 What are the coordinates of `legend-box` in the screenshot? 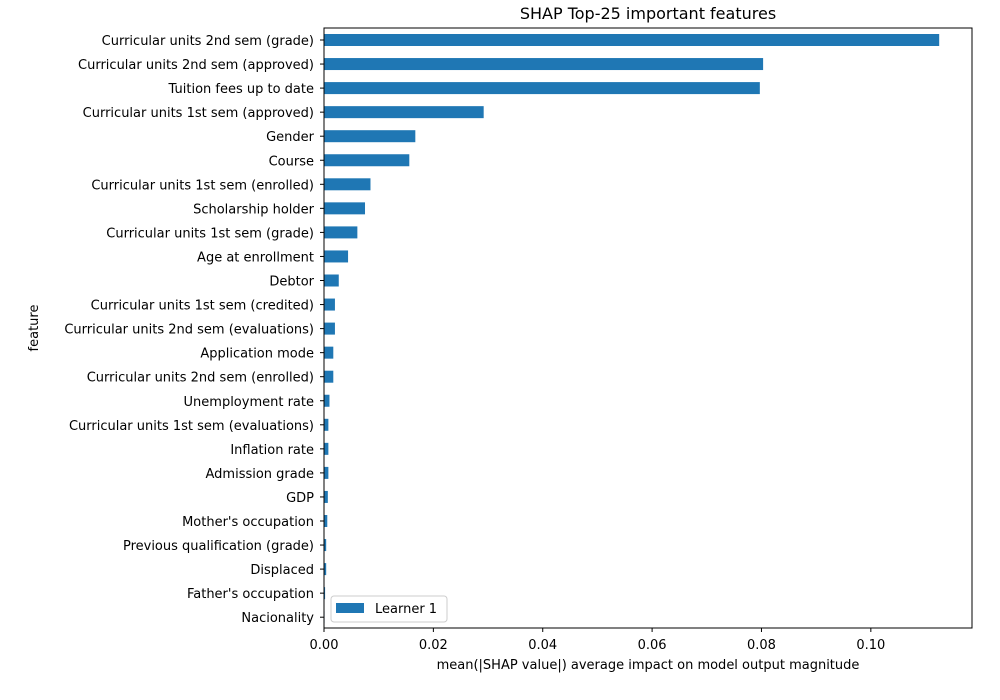 It's located at (389, 609).